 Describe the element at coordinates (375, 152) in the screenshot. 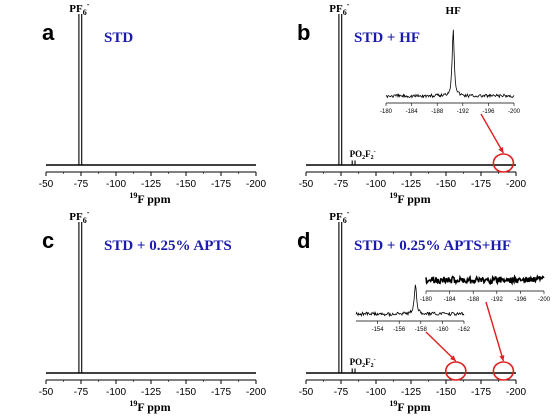

I see `peak-label-small-sup: -` at that location.